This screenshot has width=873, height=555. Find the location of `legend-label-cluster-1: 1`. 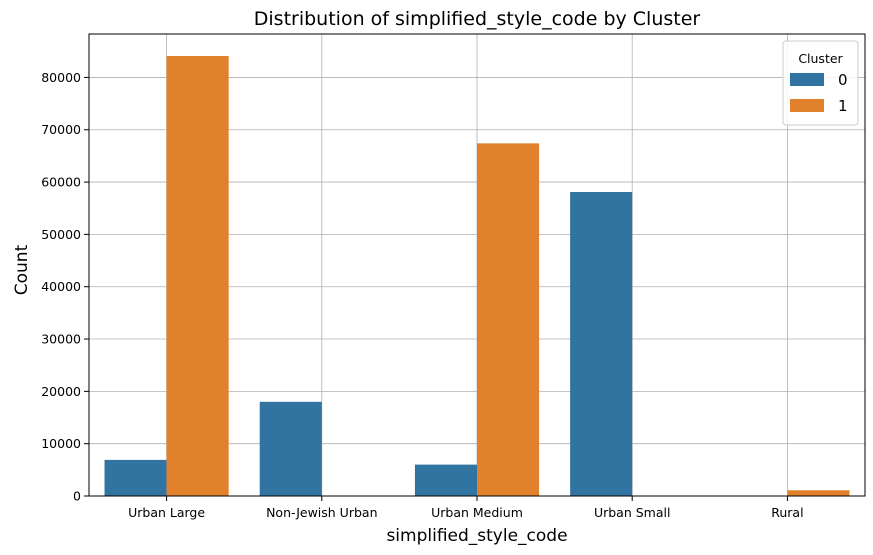

legend-label-cluster-1: 1 is located at coordinates (843, 106).